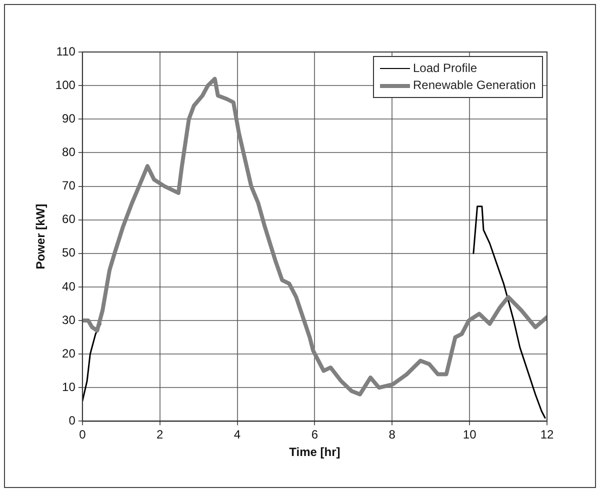 This screenshot has height=494, width=602. What do you see at coordinates (69, 152) in the screenshot?
I see `y-tick-label: 80` at bounding box center [69, 152].